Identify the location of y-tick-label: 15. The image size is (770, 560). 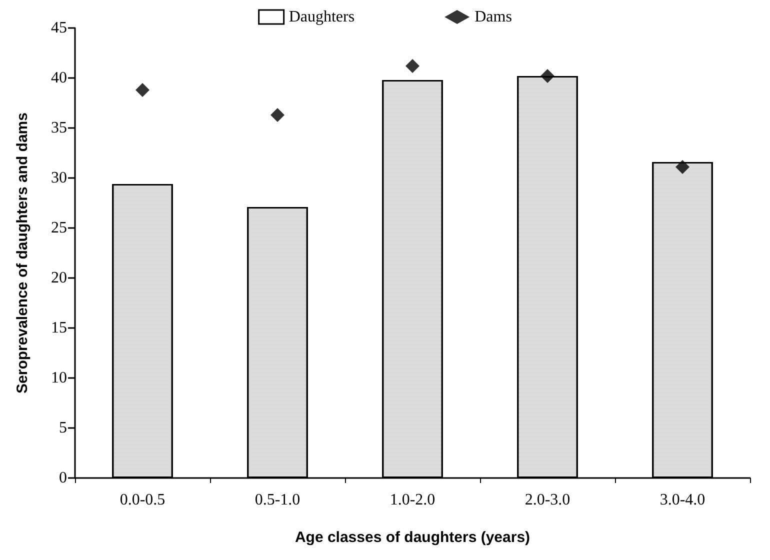
(59, 328).